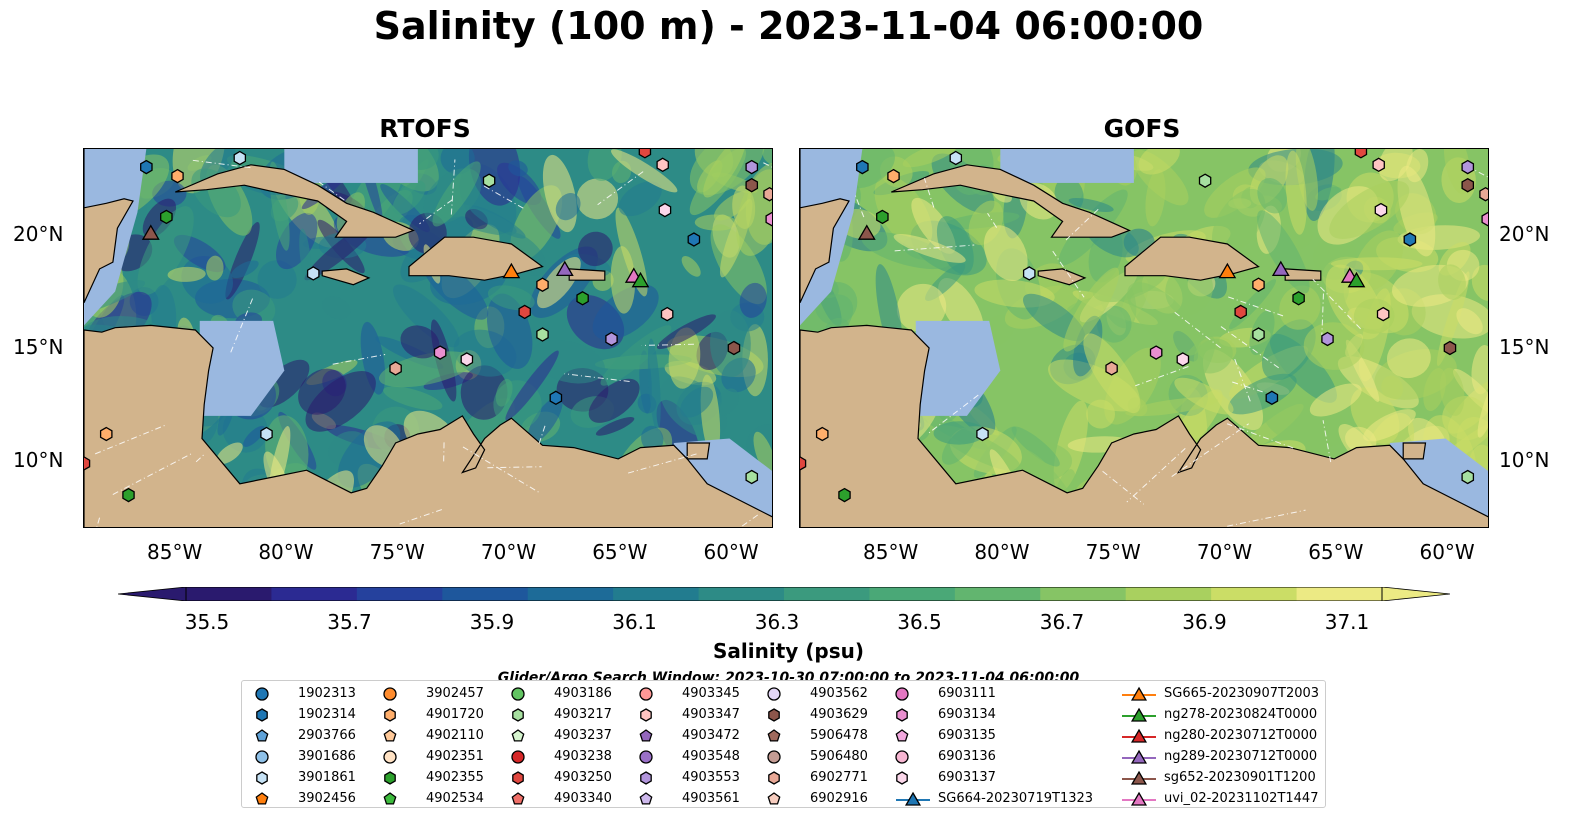  I want to click on colorbar, so click(784, 594).